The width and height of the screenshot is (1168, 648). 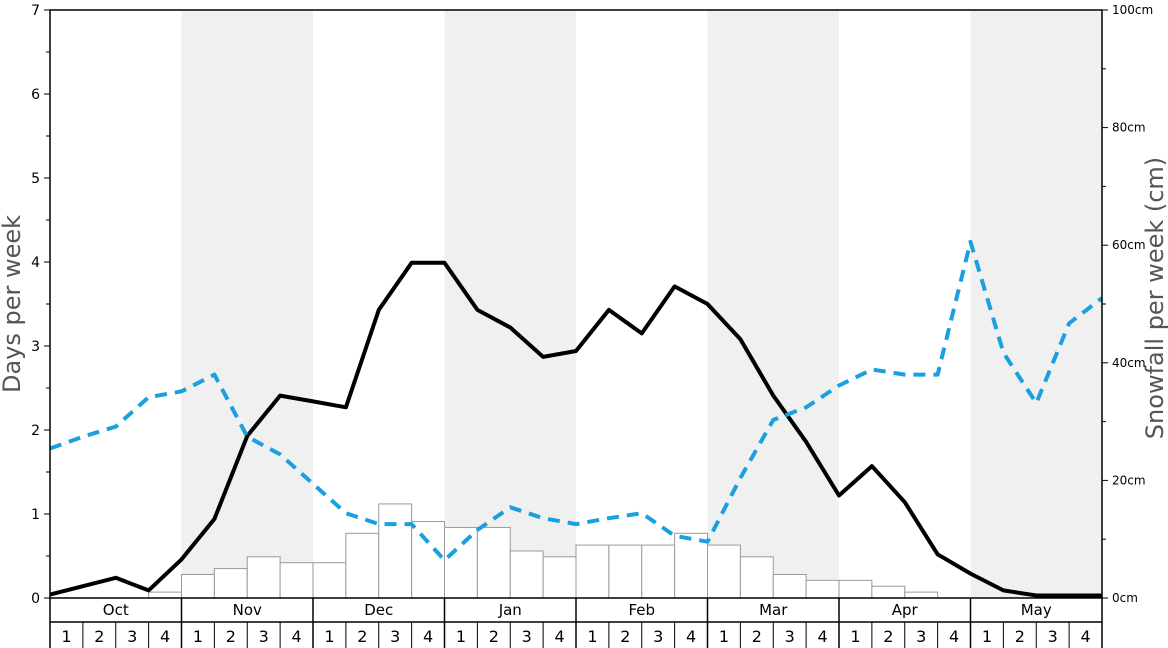 What do you see at coordinates (247, 610) in the screenshot?
I see `month-label: Nov` at bounding box center [247, 610].